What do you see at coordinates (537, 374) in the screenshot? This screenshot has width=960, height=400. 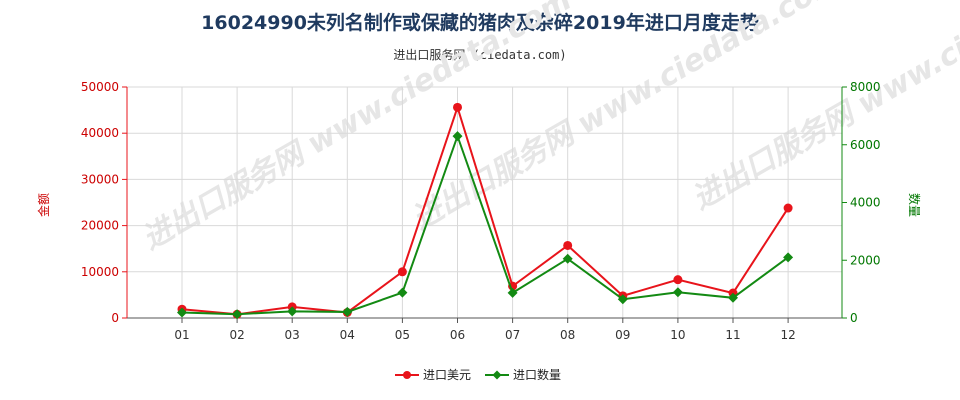 I see `legend-label: 进口数量` at bounding box center [537, 374].